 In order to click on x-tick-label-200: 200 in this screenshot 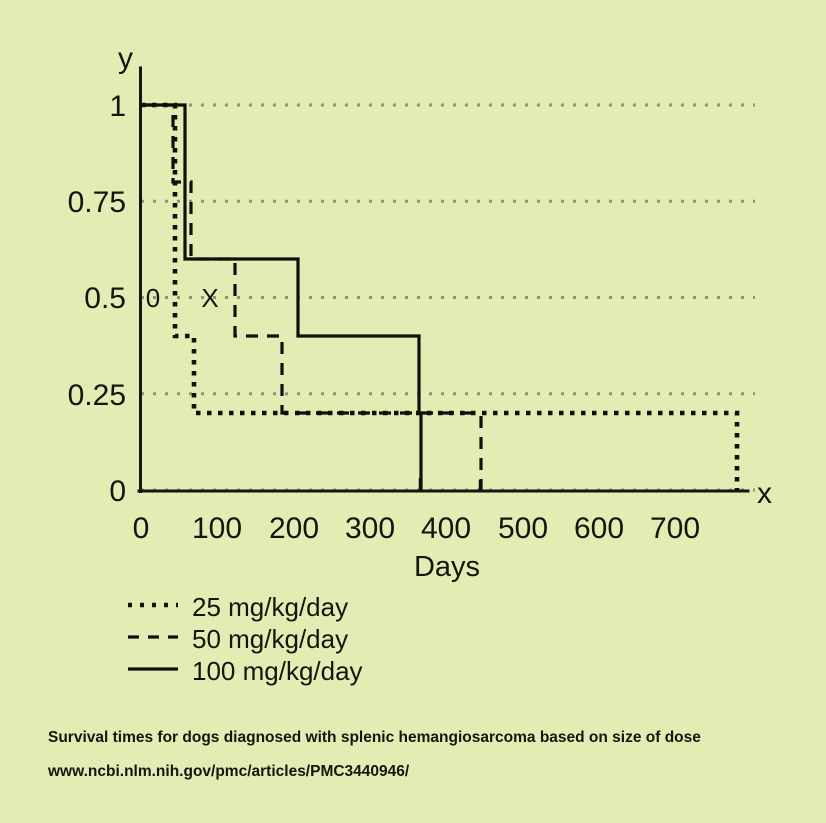, I will do `click(294, 528)`.